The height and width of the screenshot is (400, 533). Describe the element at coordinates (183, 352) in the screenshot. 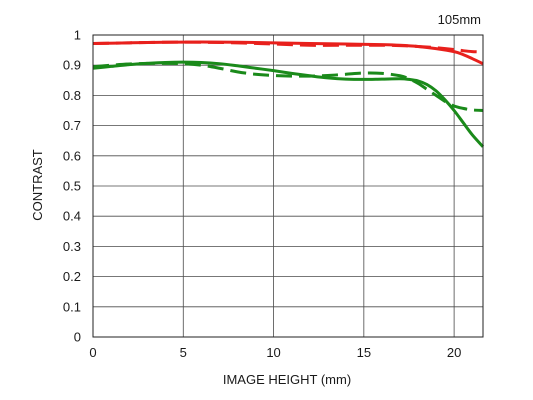

I see `x-tick-label: 5` at that location.